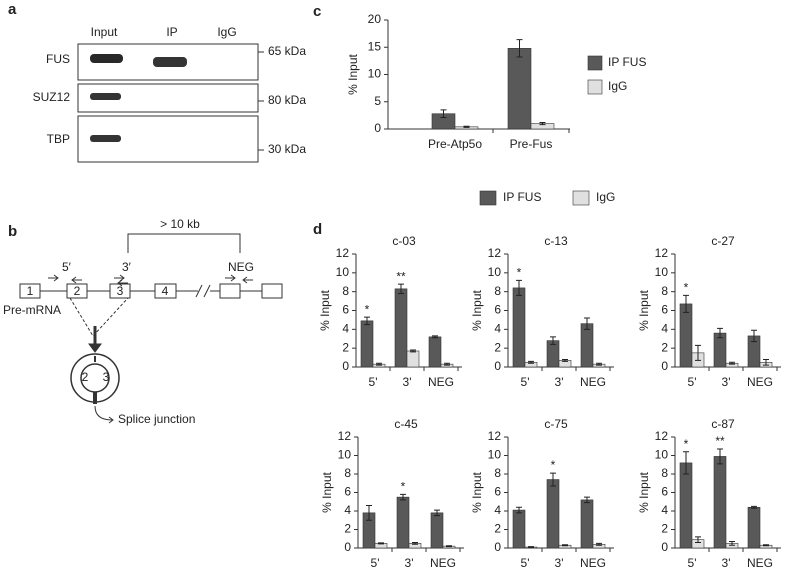 This screenshot has width=788, height=571. I want to click on panel-label: c, so click(317, 11).